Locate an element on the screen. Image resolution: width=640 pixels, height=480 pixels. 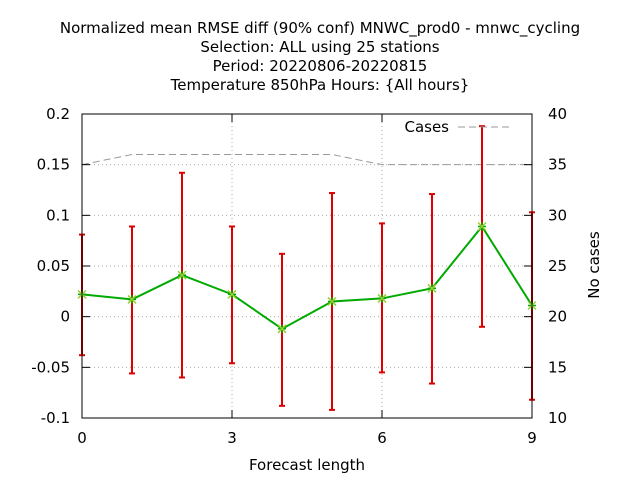
cases-line is located at coordinates (306, 160).